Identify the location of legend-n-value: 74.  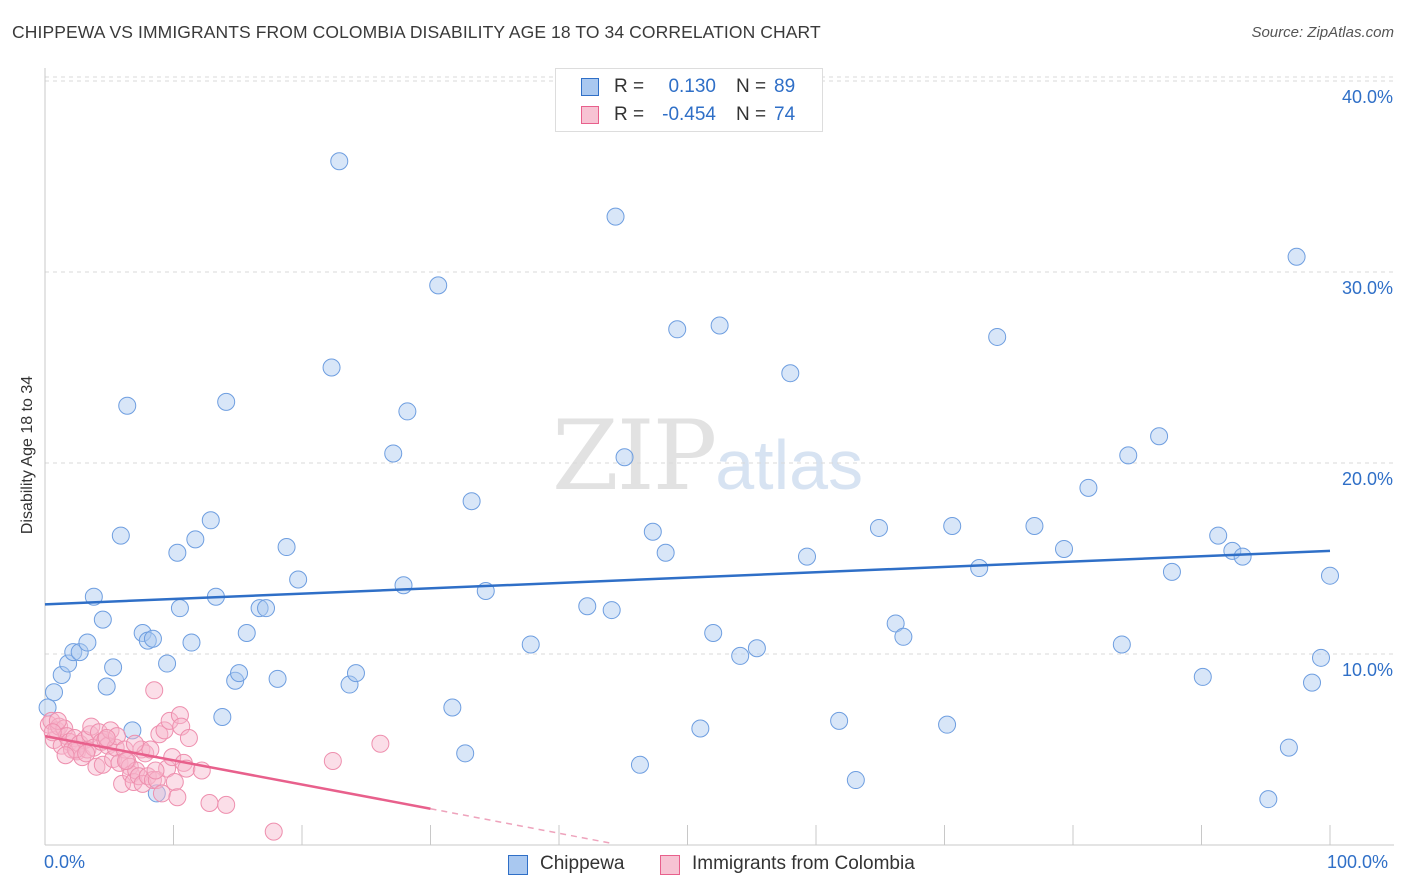
(785, 114).